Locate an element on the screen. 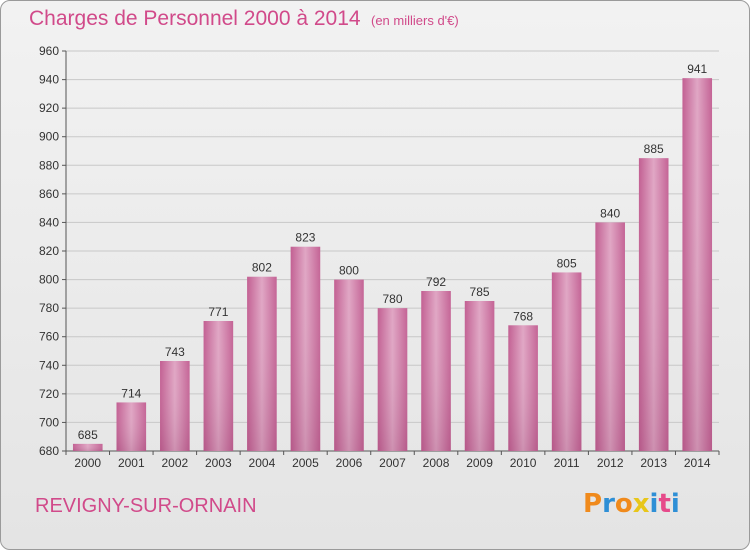  logo-letter: x is located at coordinates (641, 504).